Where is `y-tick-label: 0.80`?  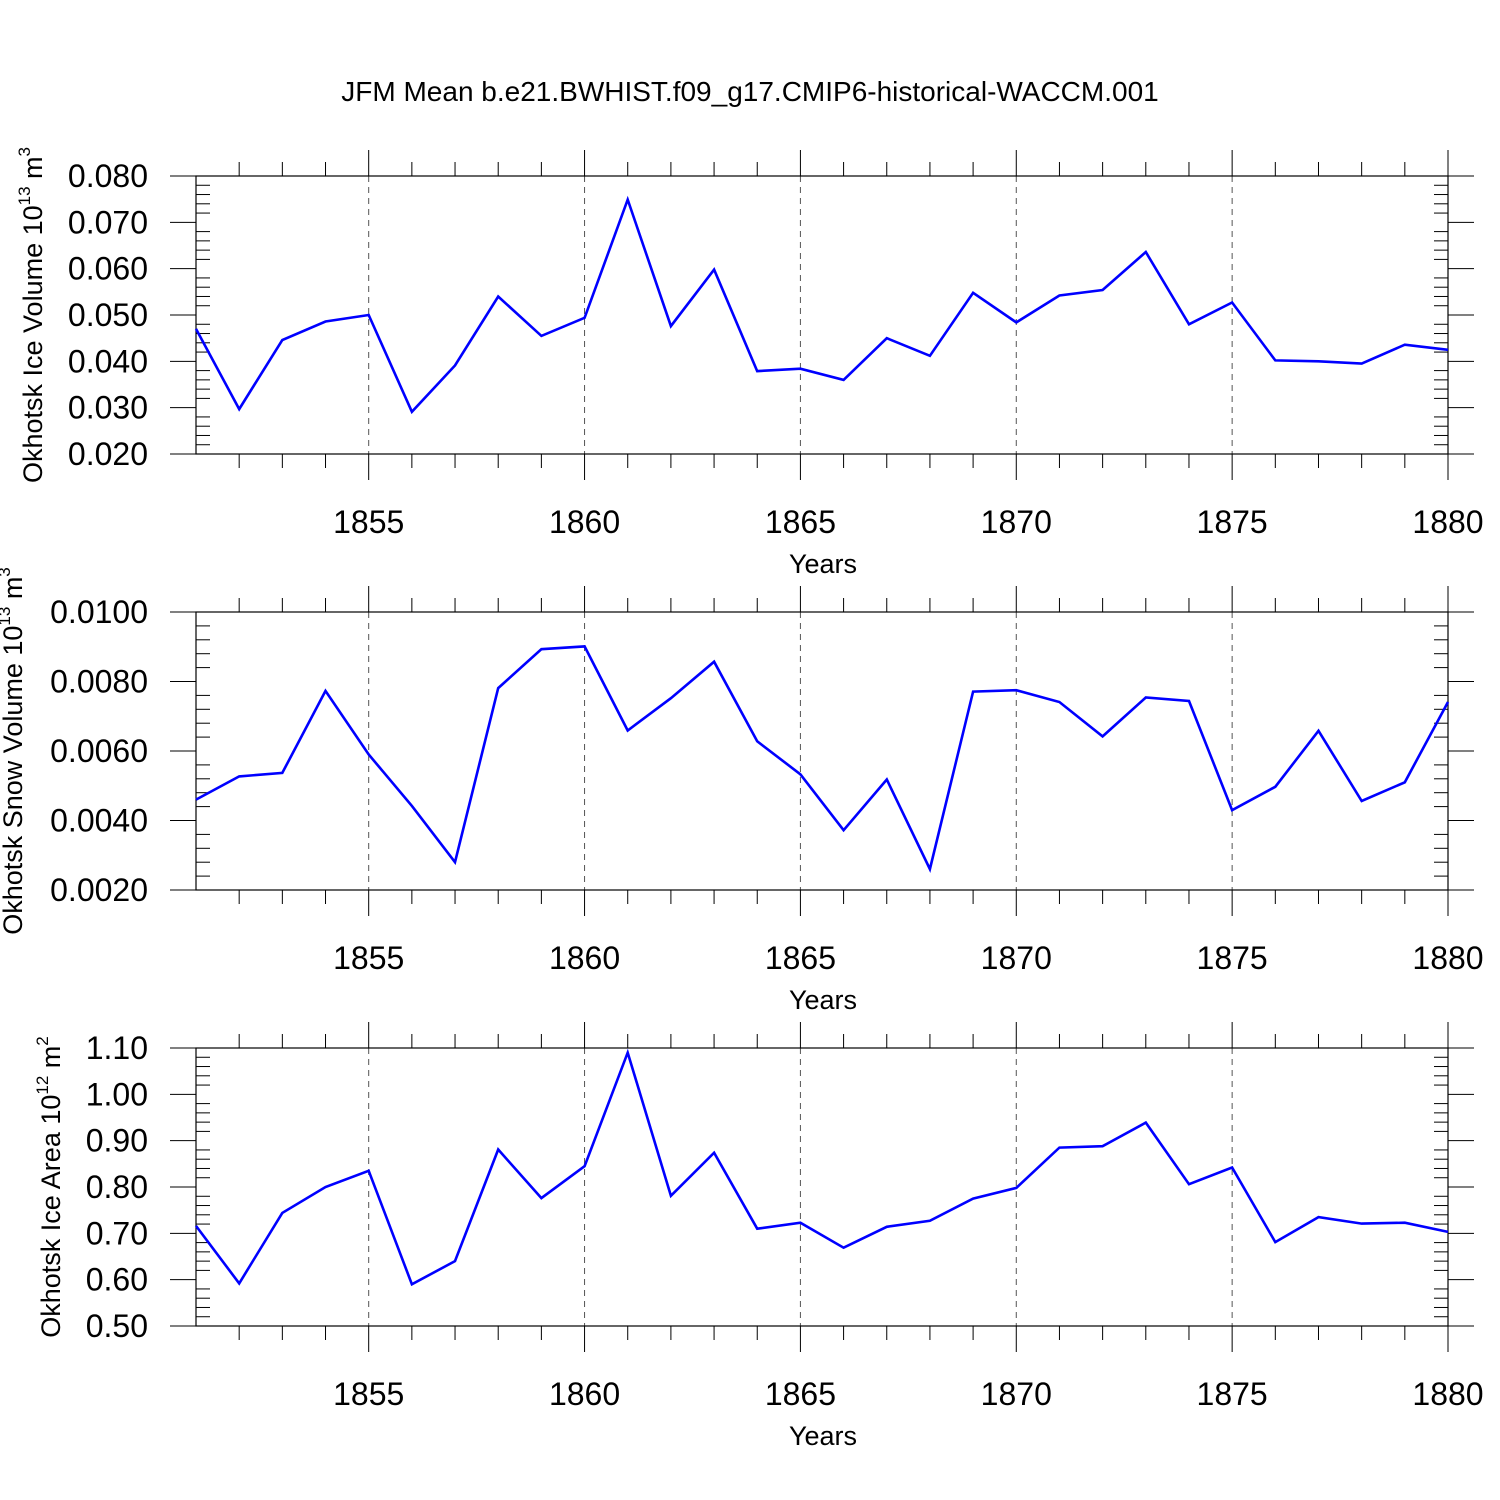 y-tick-label: 0.80 is located at coordinates (117, 1187).